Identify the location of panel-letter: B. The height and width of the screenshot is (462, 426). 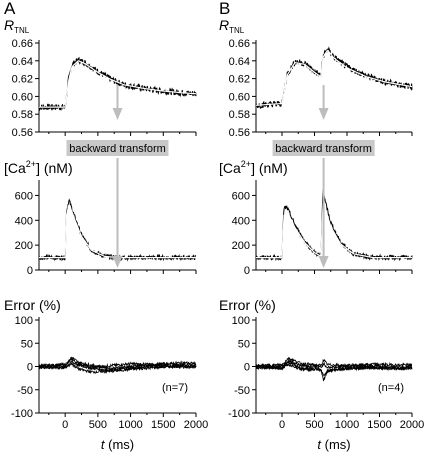
(224, 9).